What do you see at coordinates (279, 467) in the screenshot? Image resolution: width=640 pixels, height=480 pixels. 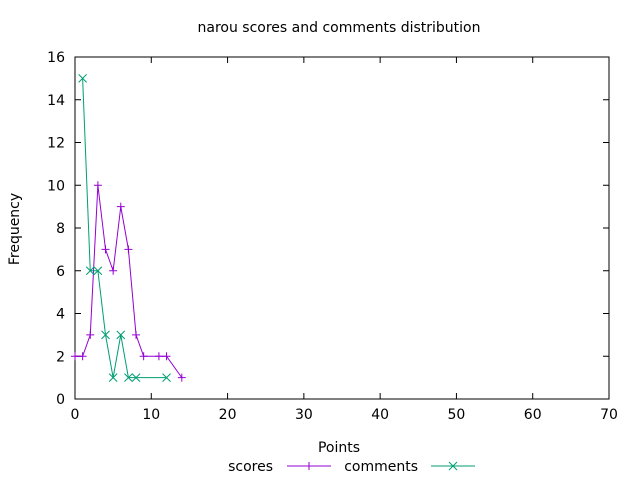 I see `legend-entry-scores: scores` at bounding box center [279, 467].